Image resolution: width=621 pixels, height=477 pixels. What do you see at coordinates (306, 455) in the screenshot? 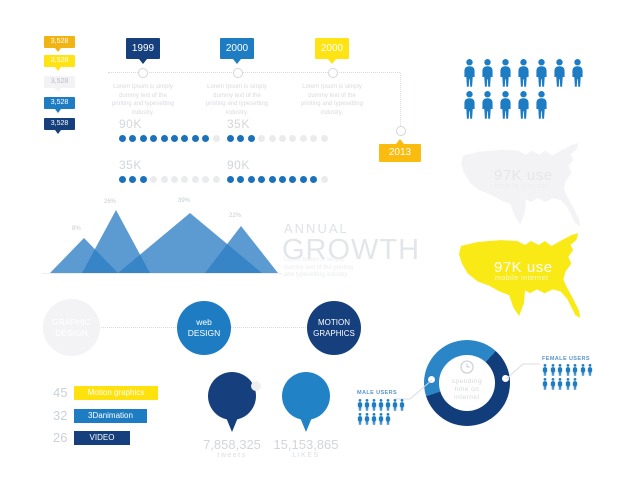
I see `social-stat-label: LIKES` at bounding box center [306, 455].